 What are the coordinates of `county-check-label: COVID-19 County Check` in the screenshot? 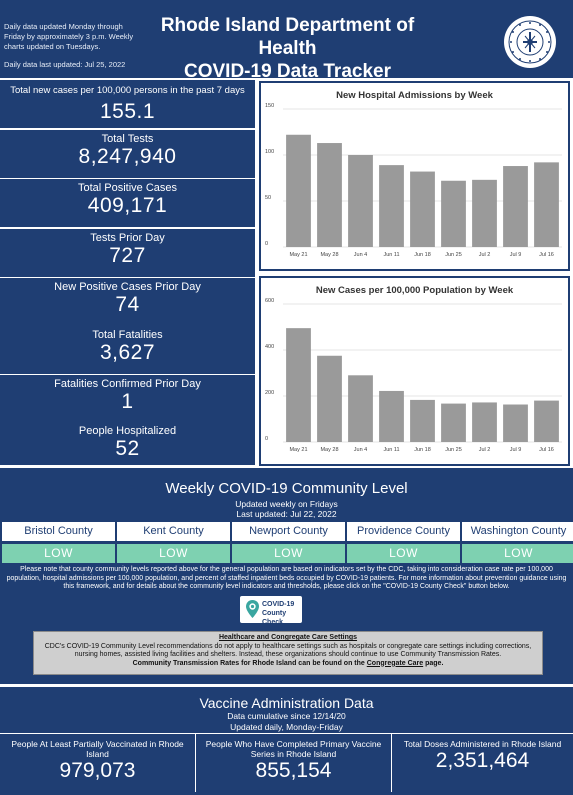 It's located at (282, 613).